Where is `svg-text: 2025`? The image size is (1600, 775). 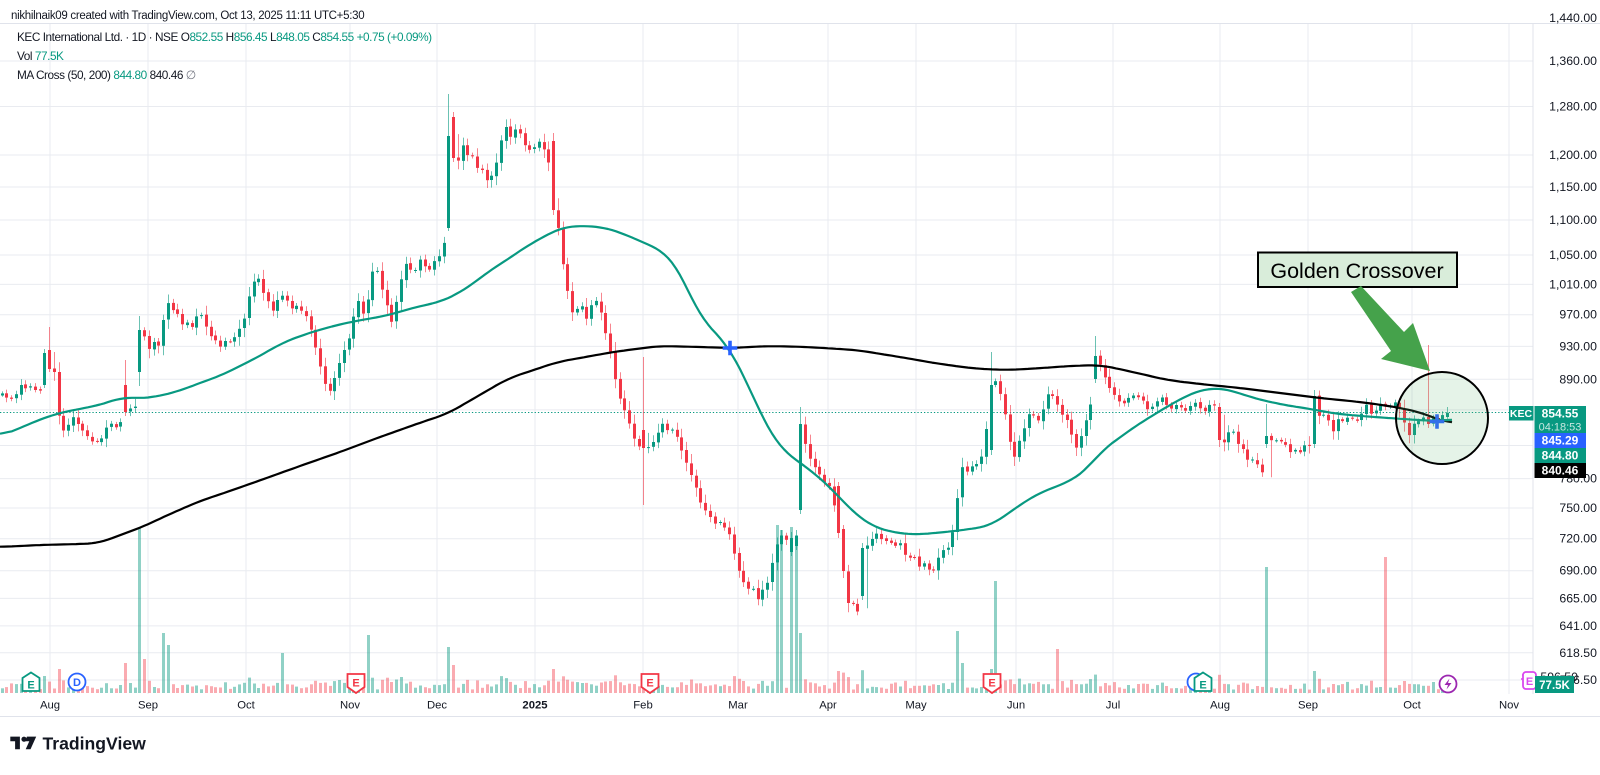 svg-text: 2025 is located at coordinates (534, 706).